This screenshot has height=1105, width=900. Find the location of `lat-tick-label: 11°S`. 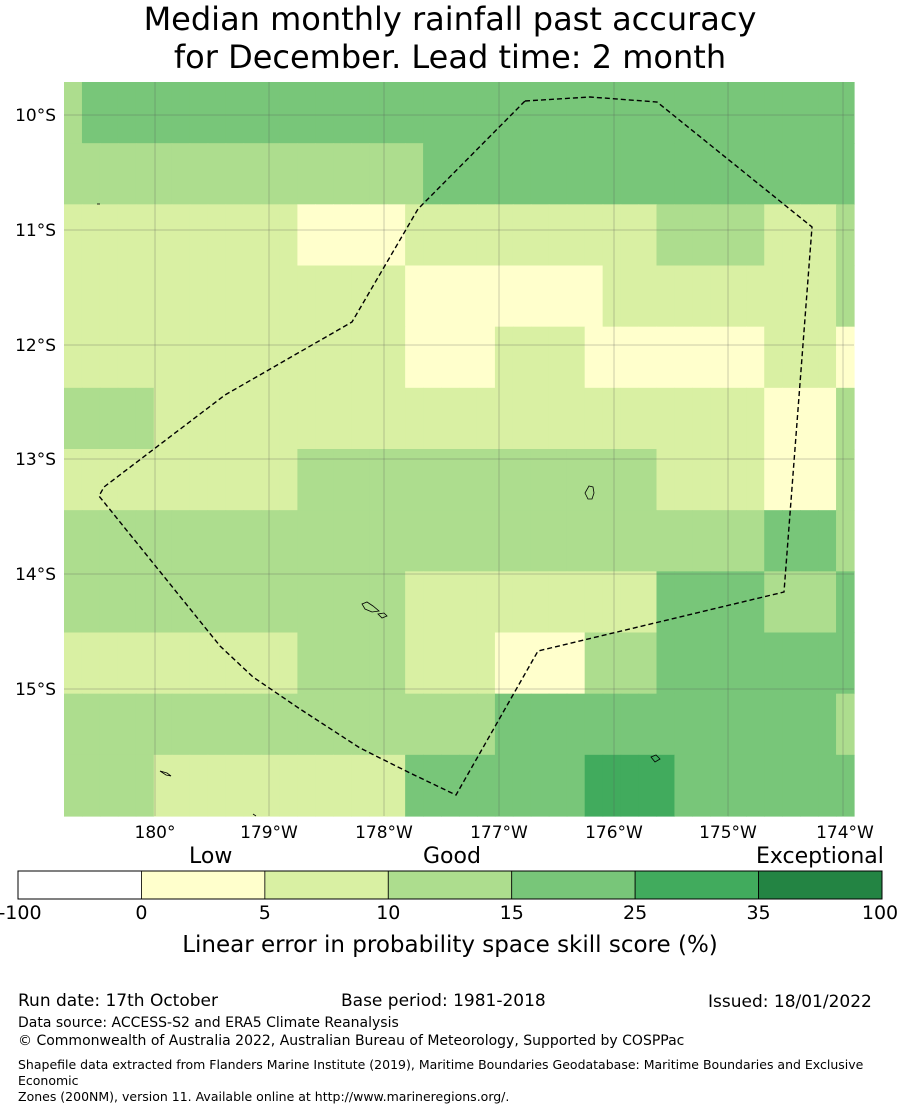

lat-tick-label: 11°S is located at coordinates (35, 231).